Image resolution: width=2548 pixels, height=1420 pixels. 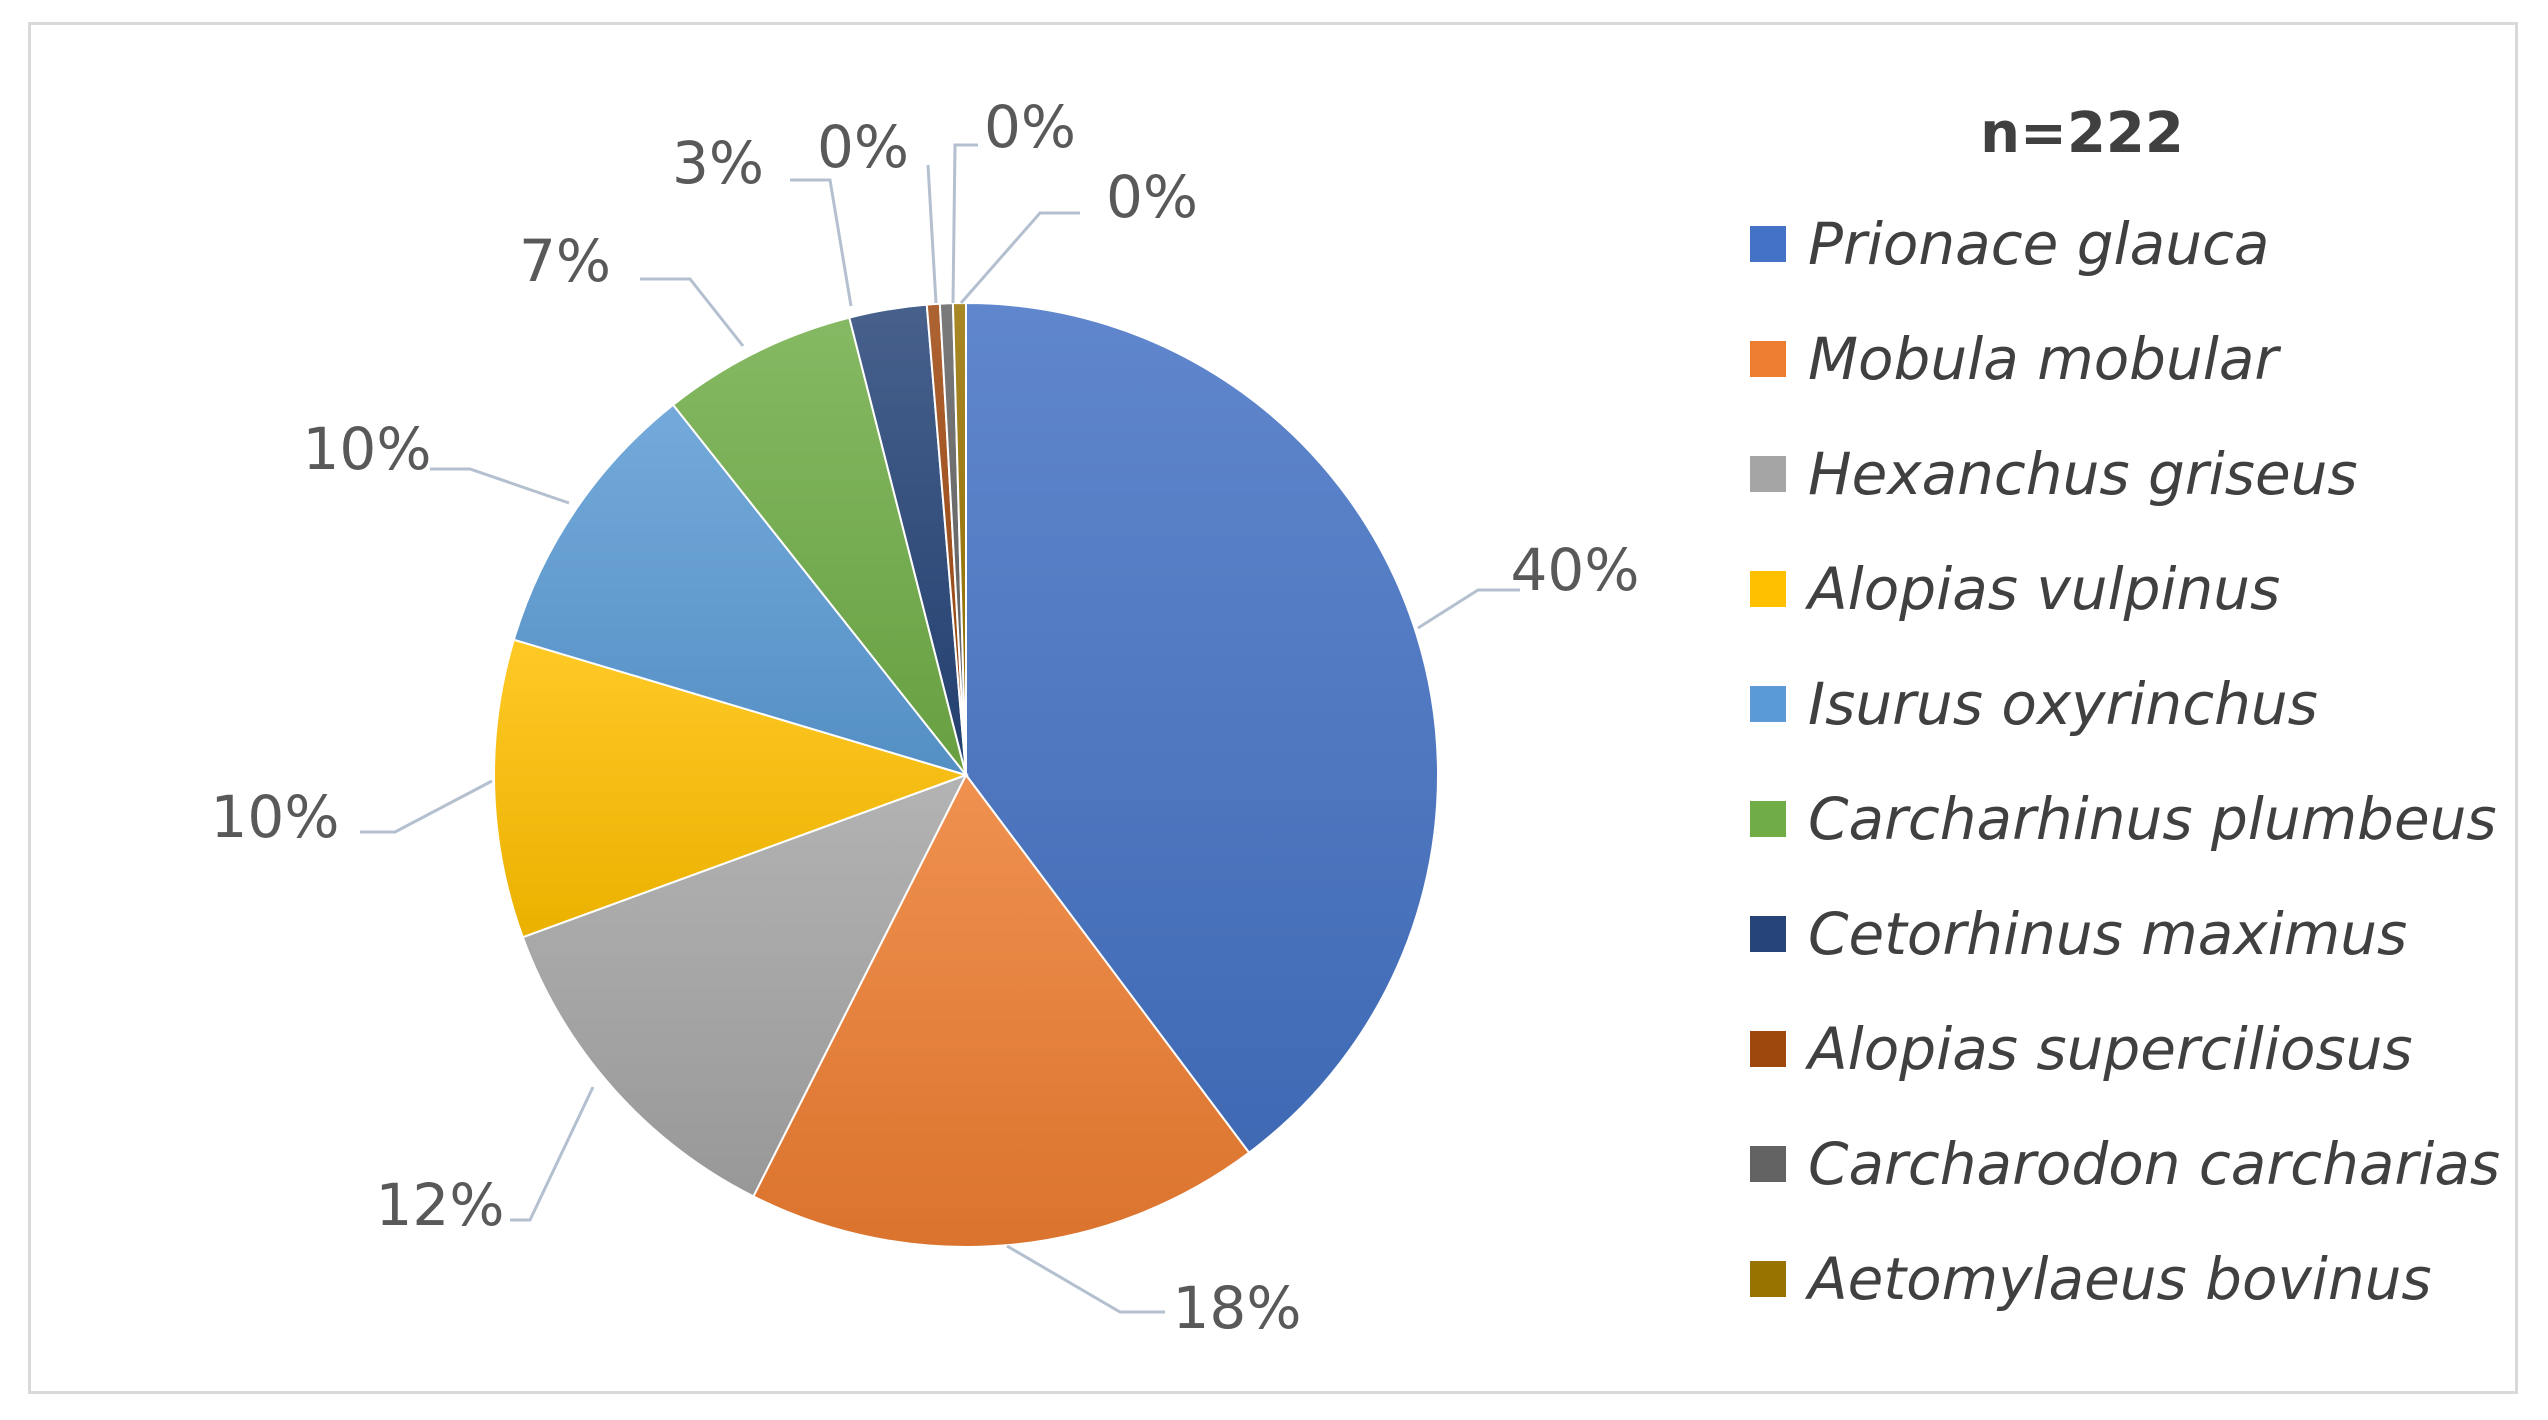 What do you see at coordinates (2038, 244) in the screenshot?
I see `legend-entry: Prionace glauca` at bounding box center [2038, 244].